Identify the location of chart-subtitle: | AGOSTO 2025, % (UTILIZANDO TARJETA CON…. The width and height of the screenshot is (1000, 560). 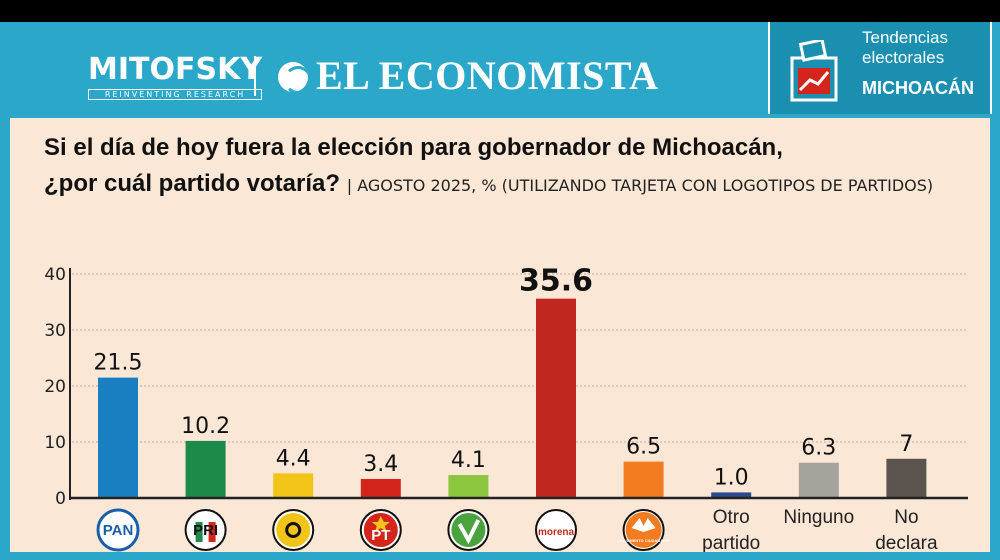
(640, 185).